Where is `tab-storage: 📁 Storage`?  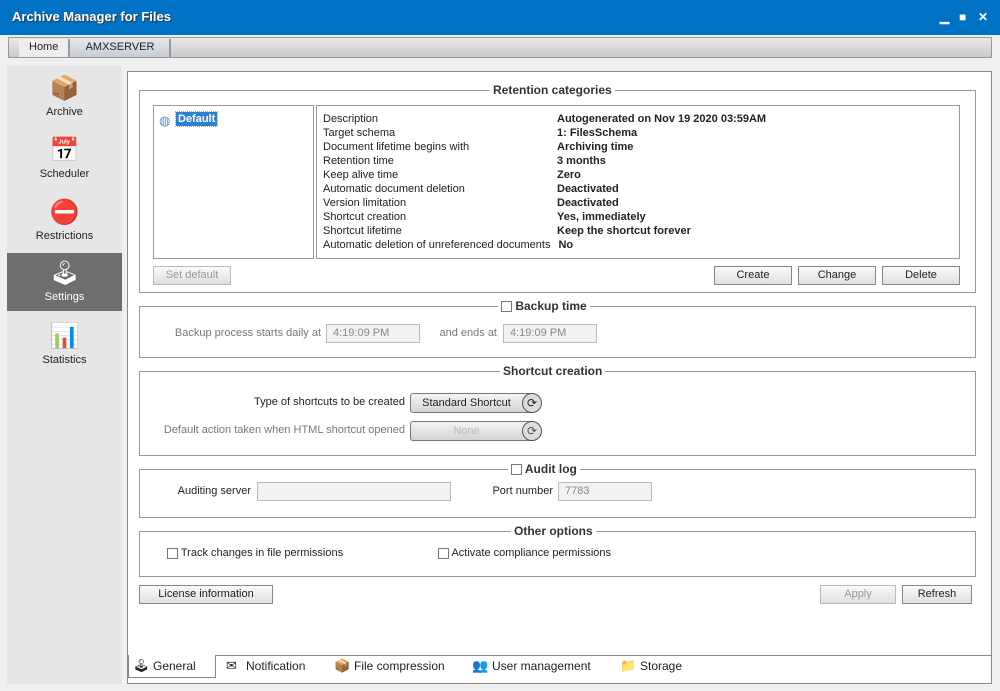 tab-storage: 📁 Storage is located at coordinates (649, 666).